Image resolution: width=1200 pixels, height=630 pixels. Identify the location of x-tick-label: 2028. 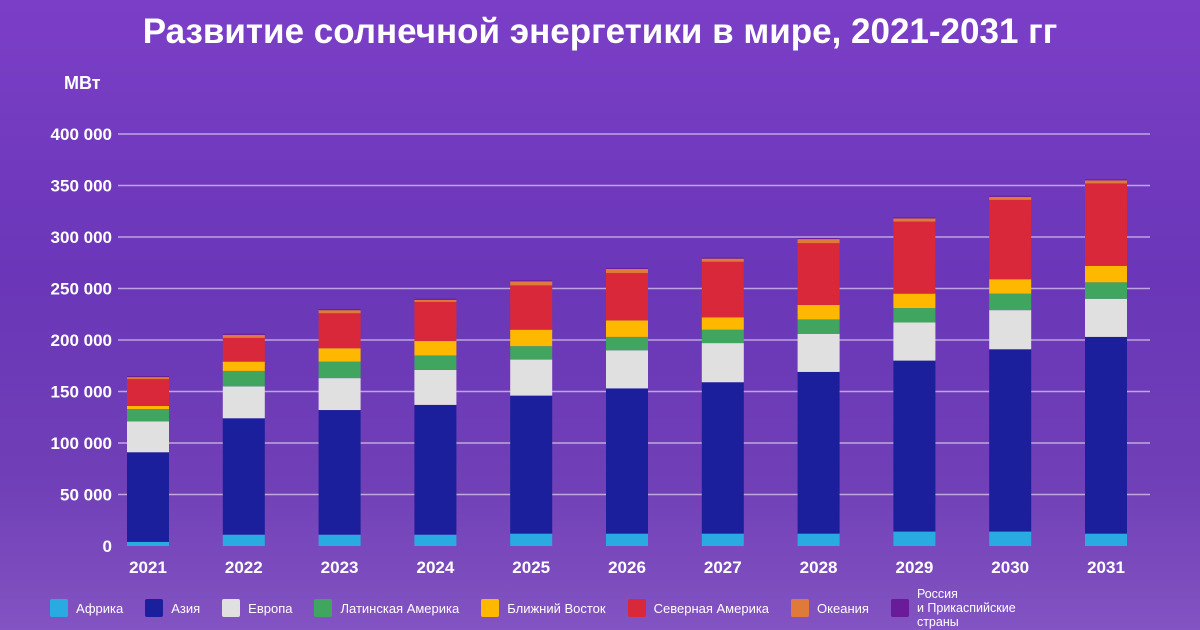
(819, 567).